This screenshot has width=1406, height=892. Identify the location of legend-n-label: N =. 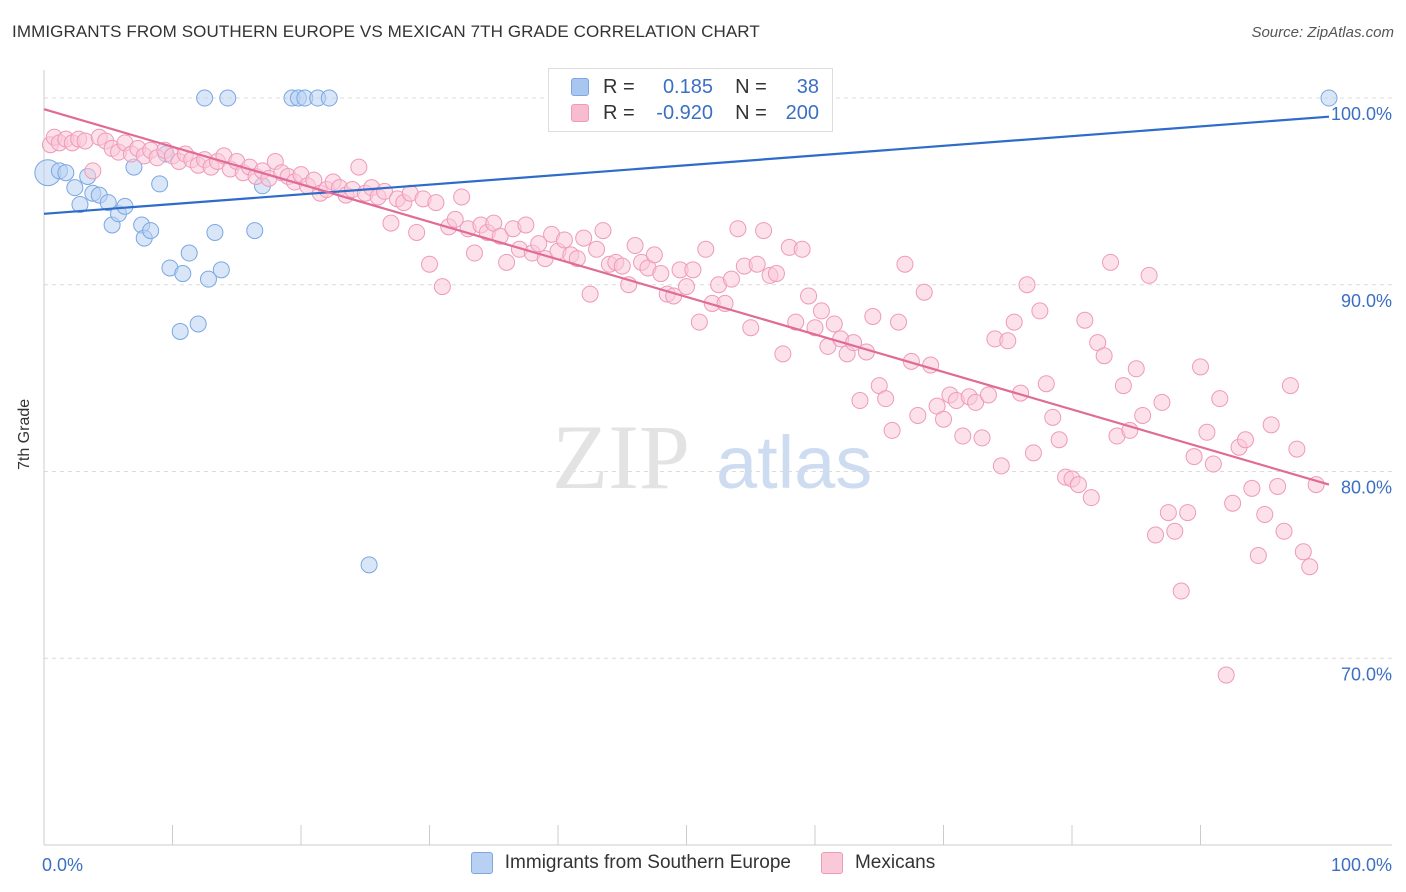
(751, 86).